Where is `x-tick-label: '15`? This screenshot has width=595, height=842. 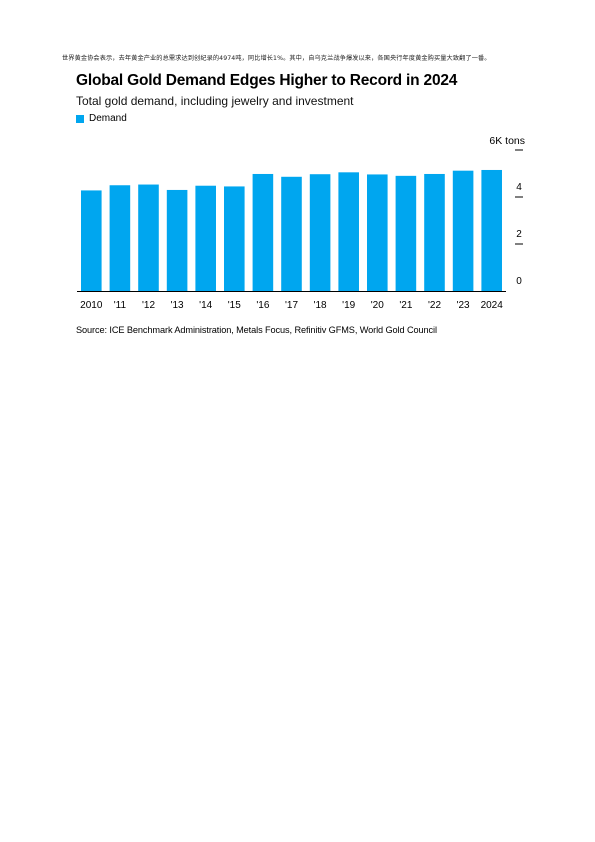
x-tick-label: '15 is located at coordinates (234, 305).